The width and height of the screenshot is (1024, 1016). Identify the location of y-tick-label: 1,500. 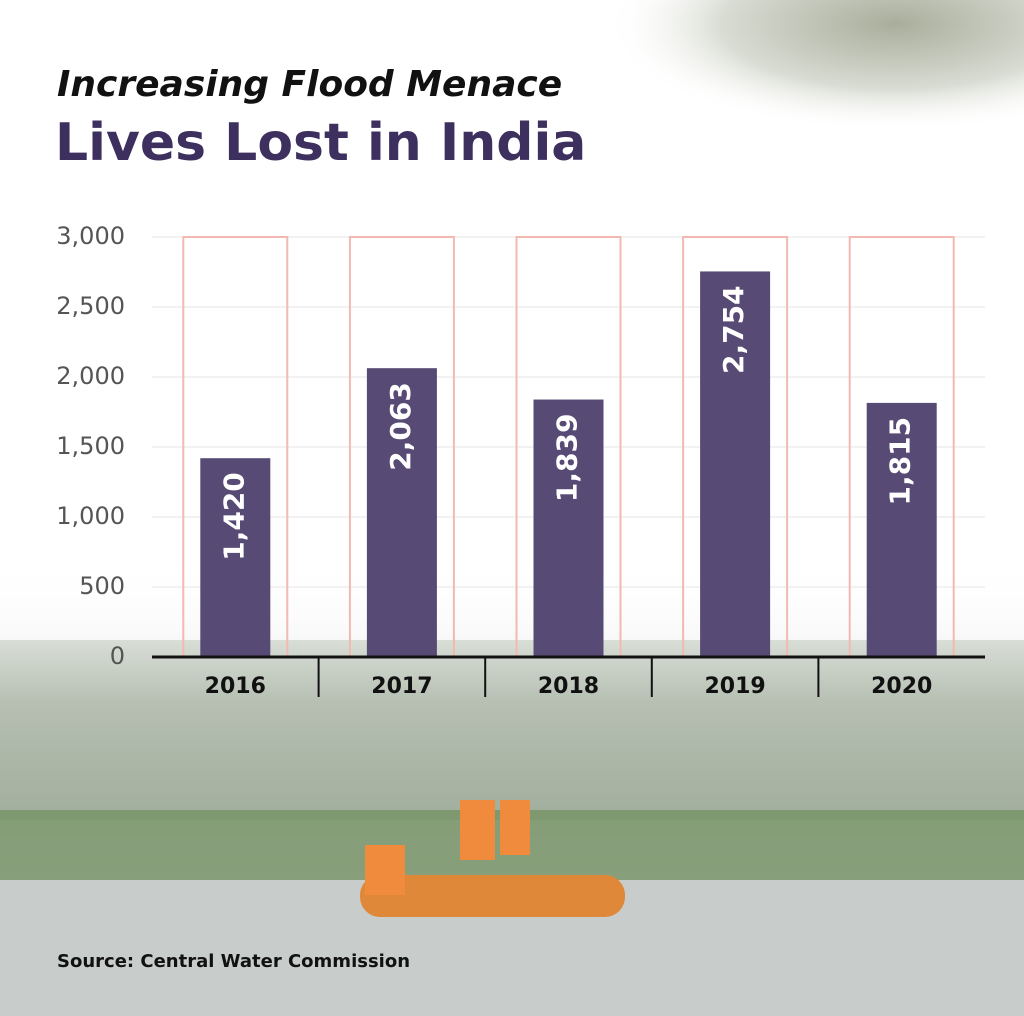
(90, 446).